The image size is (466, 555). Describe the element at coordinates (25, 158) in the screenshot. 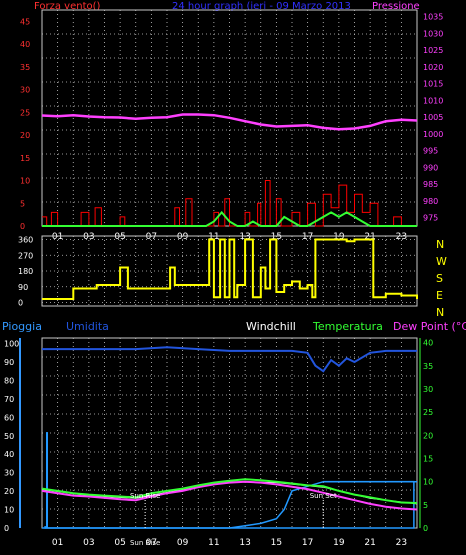

I see `wind-tick-label: 15` at that location.